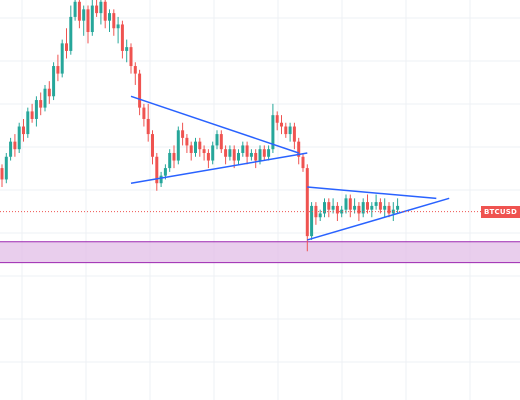  Describe the element at coordinates (260, 252) in the screenshot. I see `support-zone-fill` at that location.